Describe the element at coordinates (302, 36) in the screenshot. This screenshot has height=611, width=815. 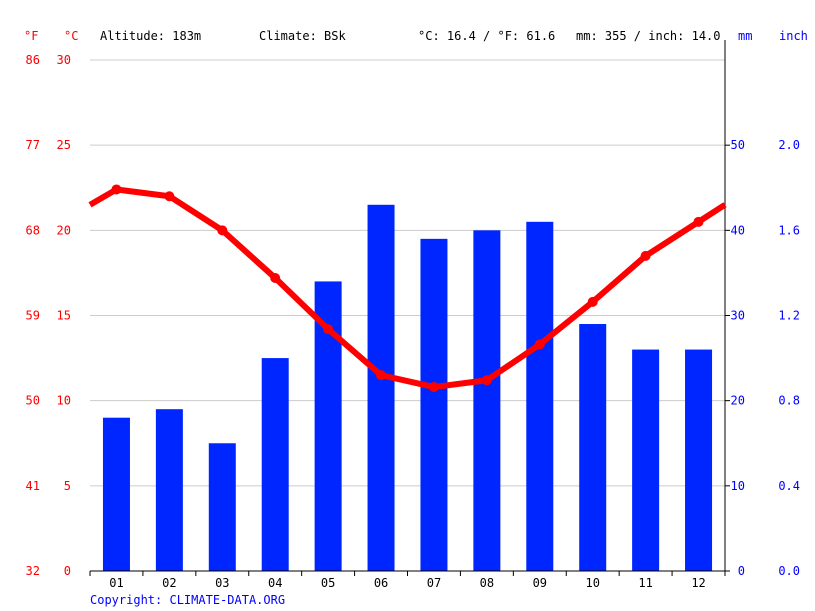
I see `climate-label: Climate: BSk` at that location.